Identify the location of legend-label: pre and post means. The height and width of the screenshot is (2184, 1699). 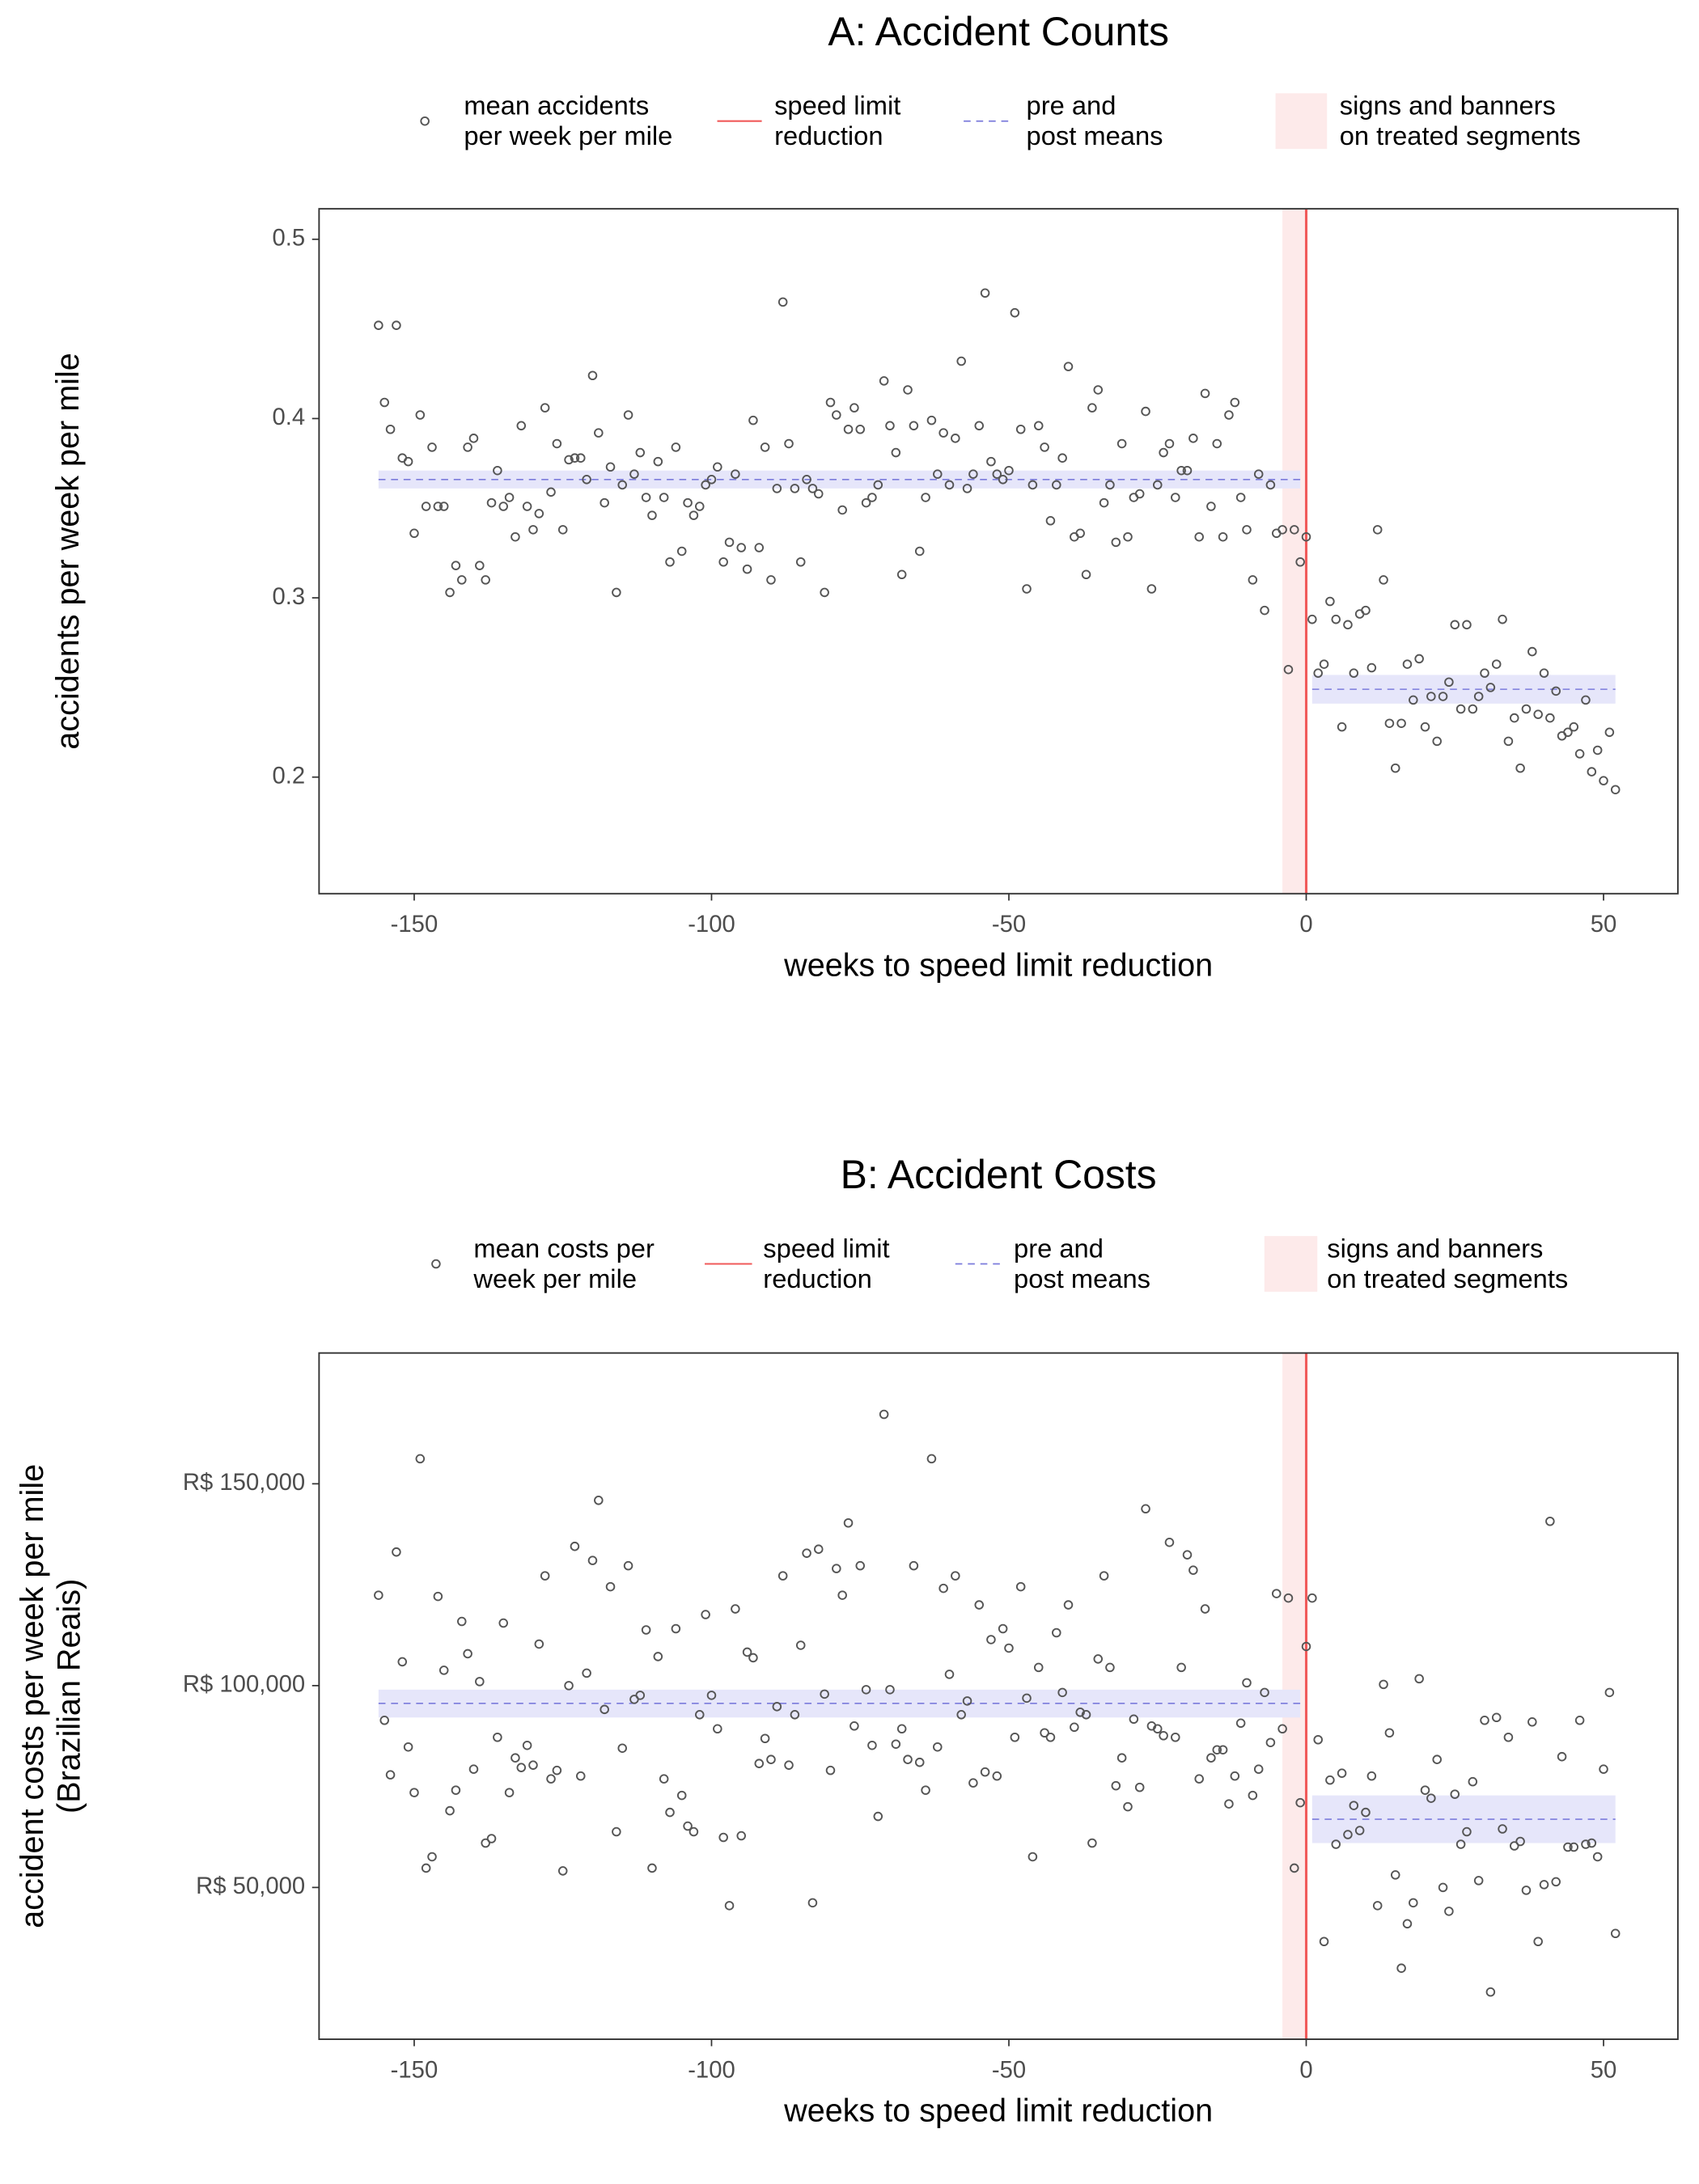
(1095, 120).